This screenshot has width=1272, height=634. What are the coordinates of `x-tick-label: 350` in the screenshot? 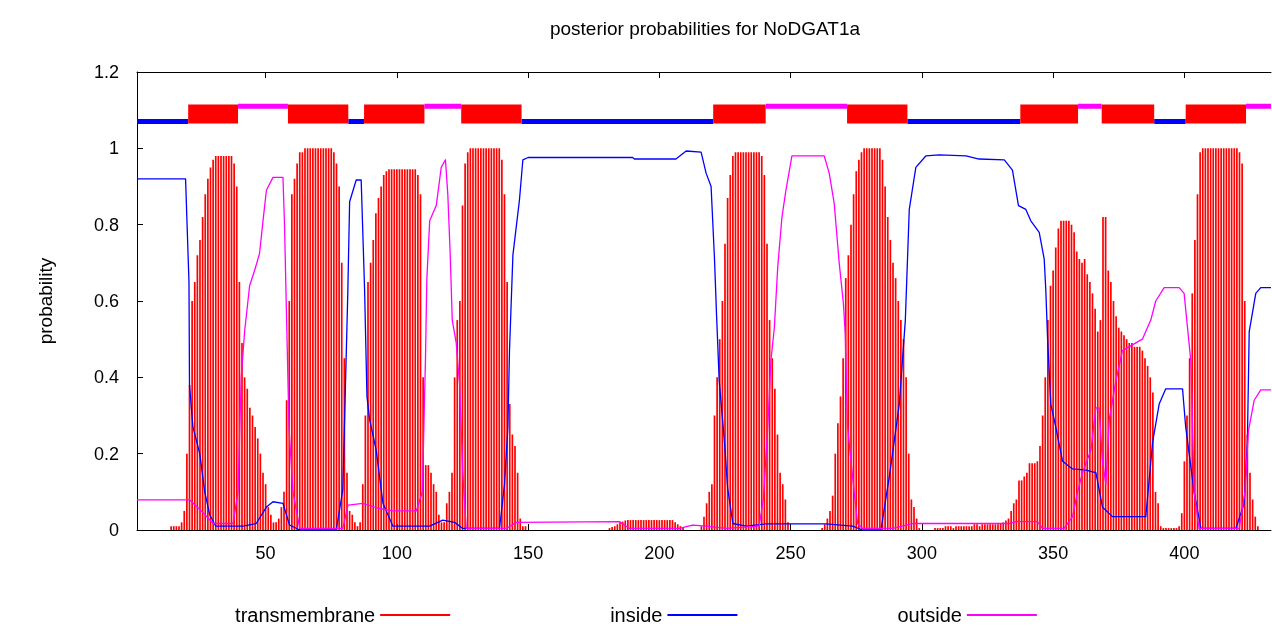 It's located at (1053, 553).